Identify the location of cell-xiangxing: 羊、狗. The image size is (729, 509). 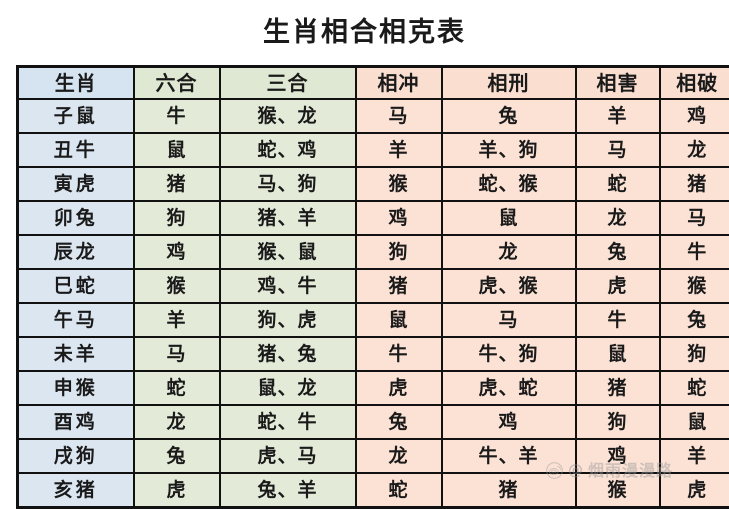
(509, 150).